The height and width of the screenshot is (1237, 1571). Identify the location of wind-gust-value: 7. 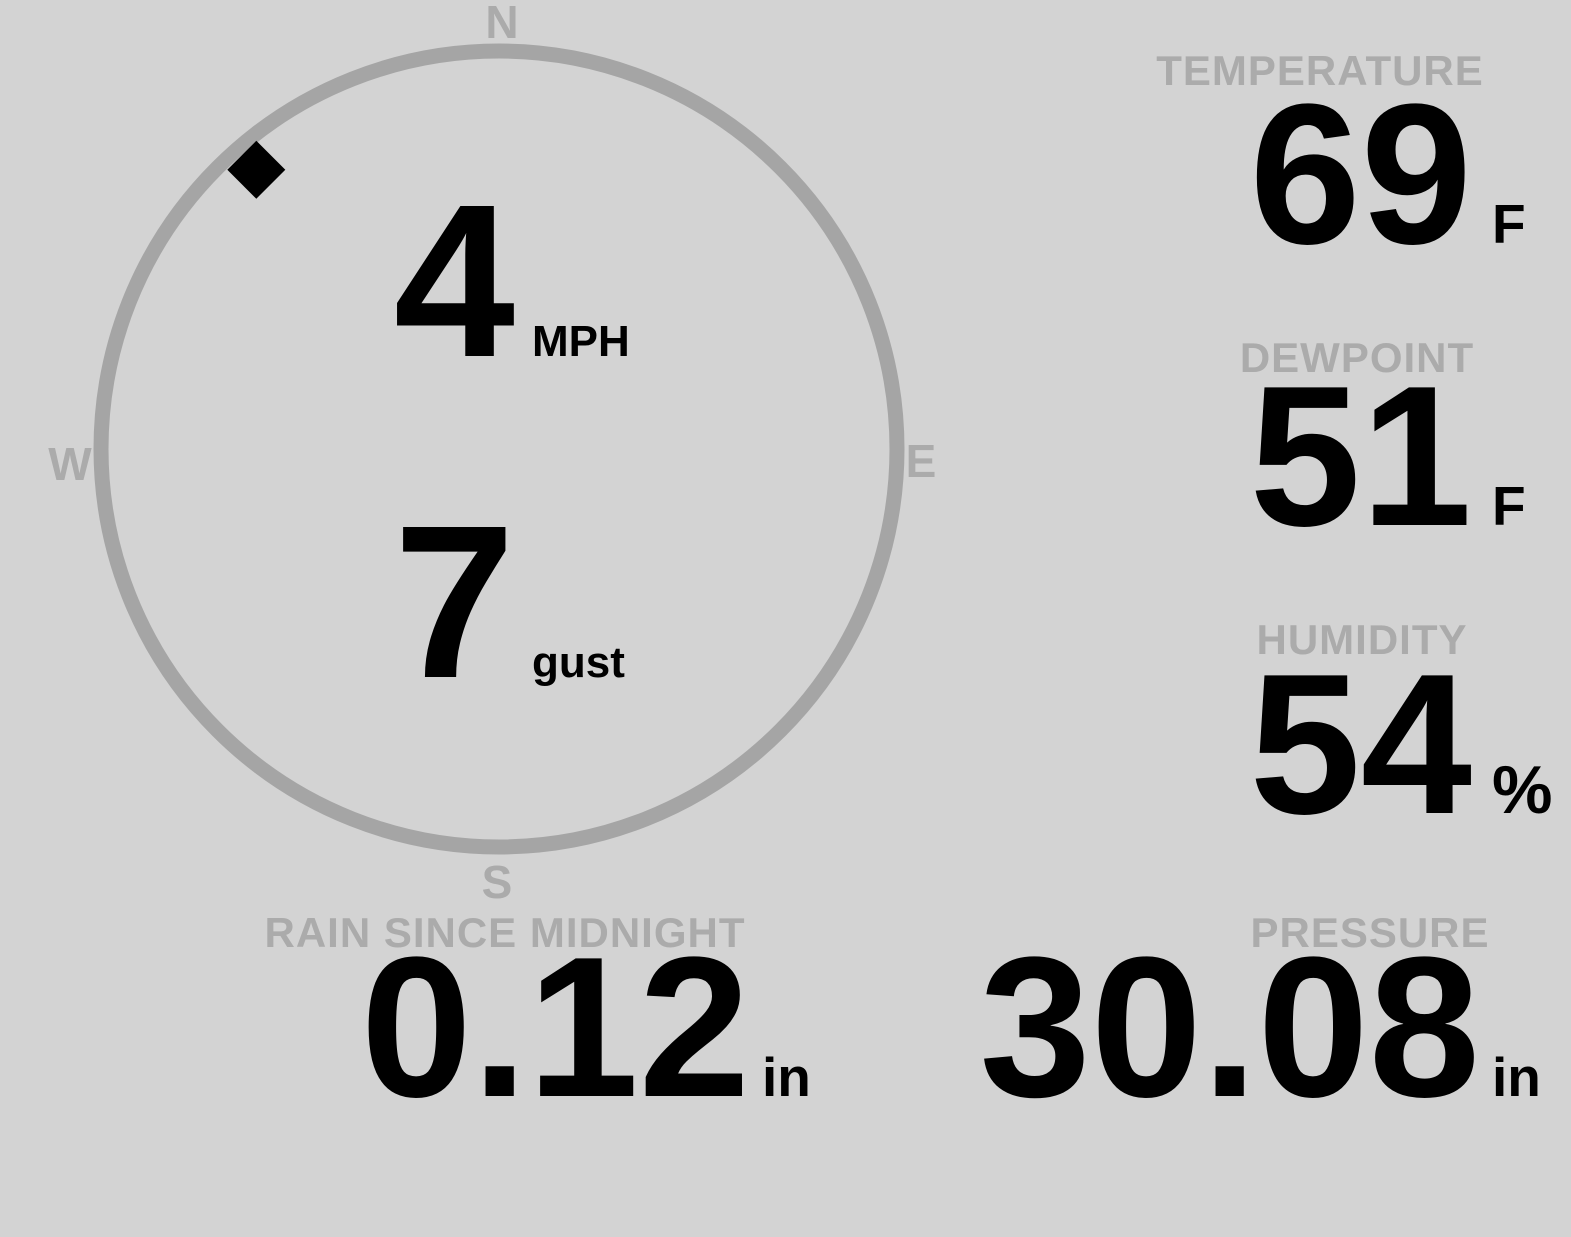
(454, 602).